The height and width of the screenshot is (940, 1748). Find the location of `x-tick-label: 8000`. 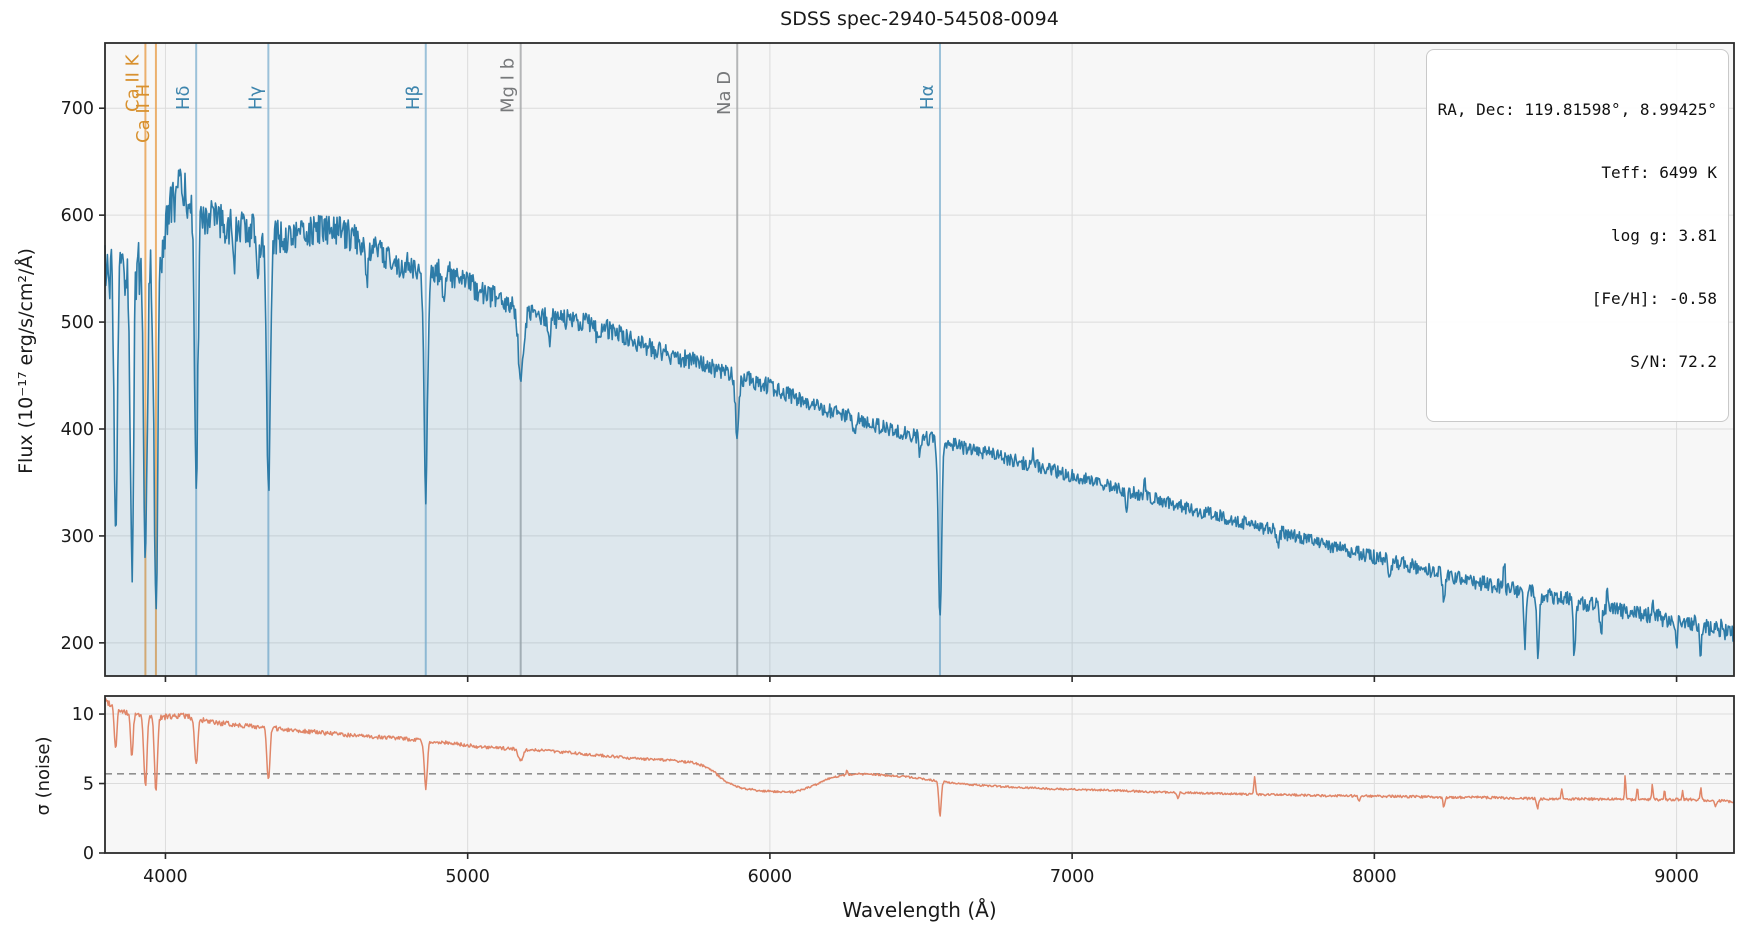

x-tick-label: 8000 is located at coordinates (1374, 877).